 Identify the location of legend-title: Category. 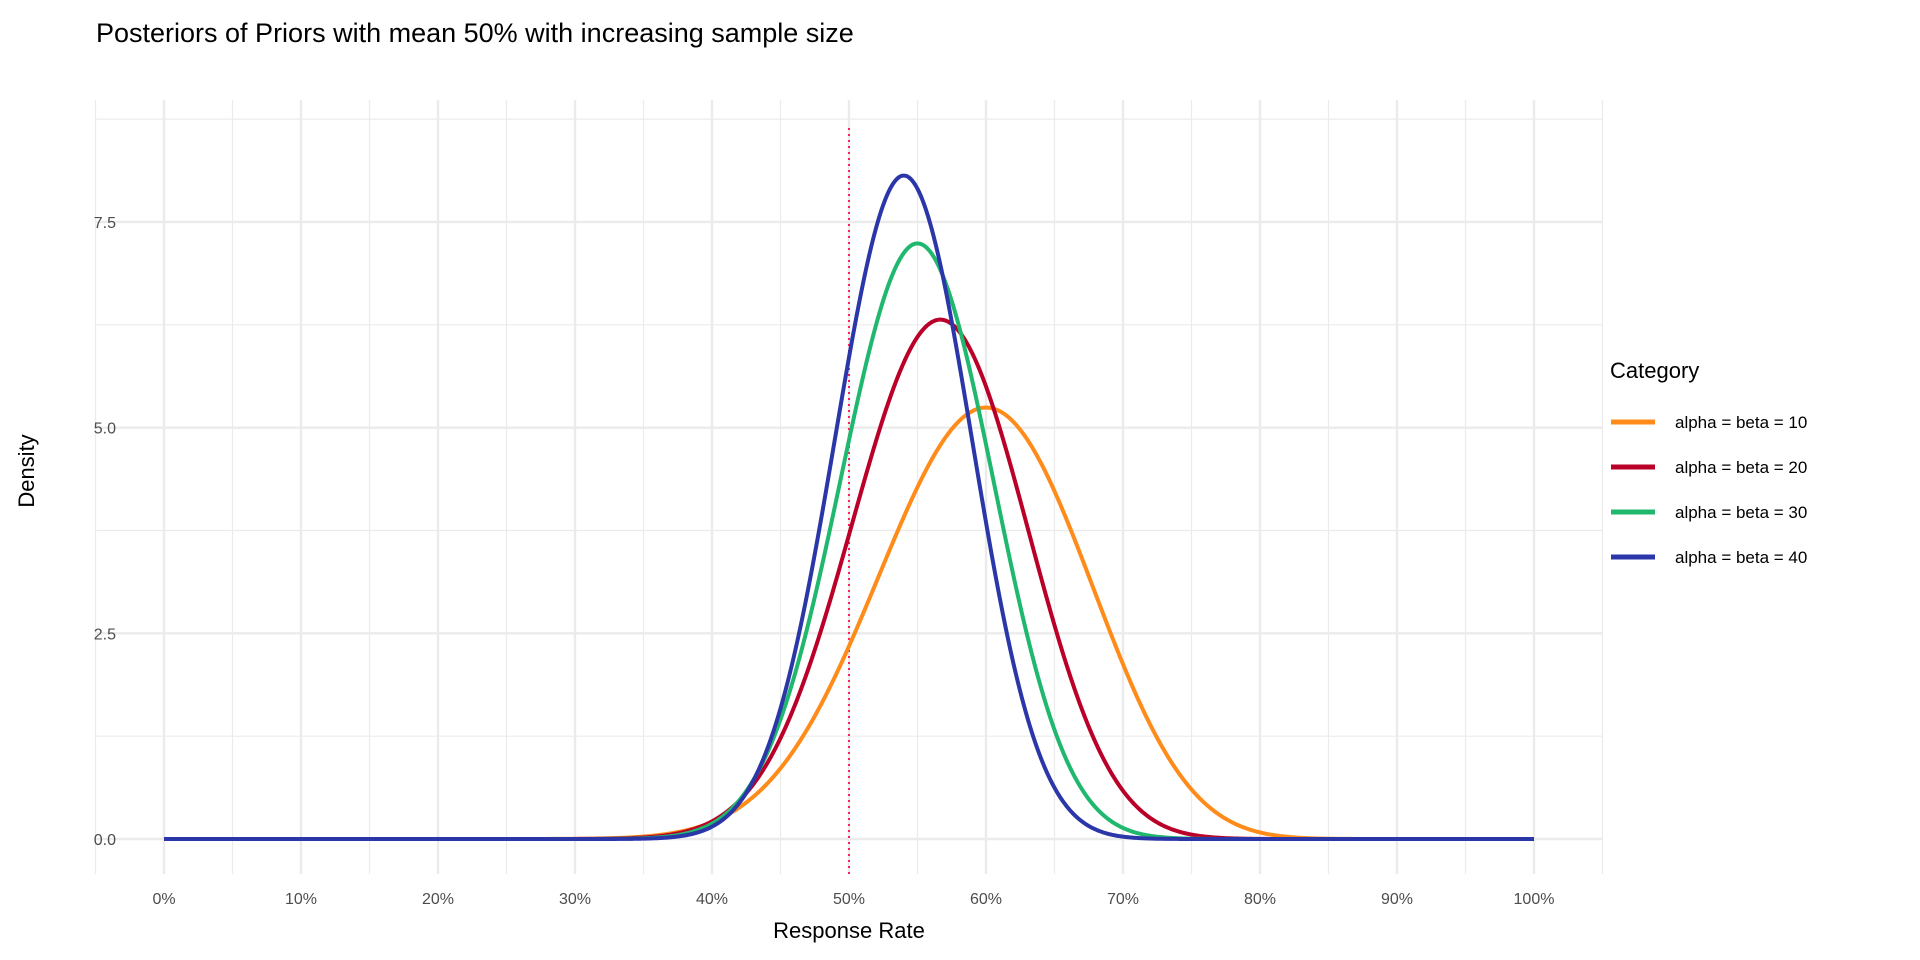
(1654, 370).